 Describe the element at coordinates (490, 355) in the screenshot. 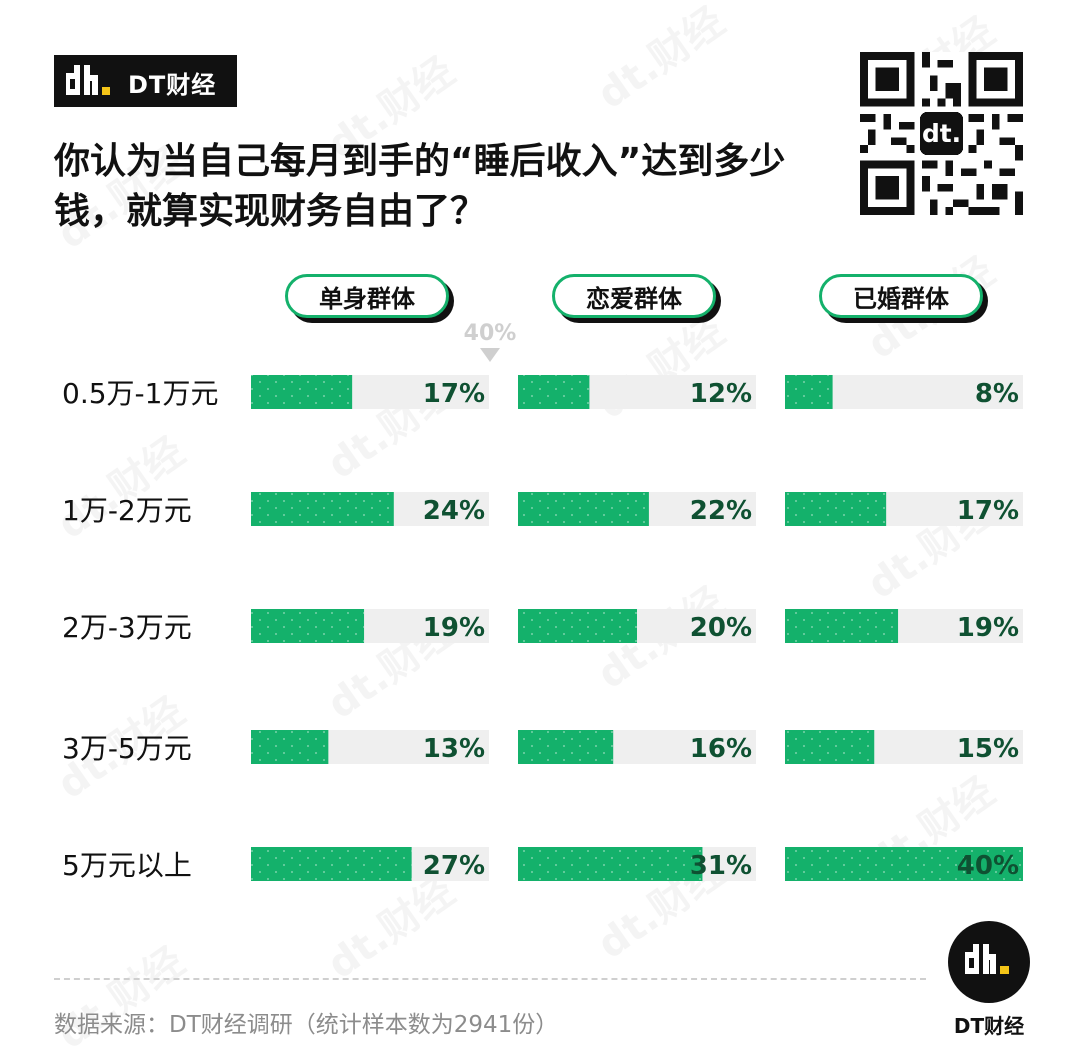

I see `annotation-arrow-icon` at that location.